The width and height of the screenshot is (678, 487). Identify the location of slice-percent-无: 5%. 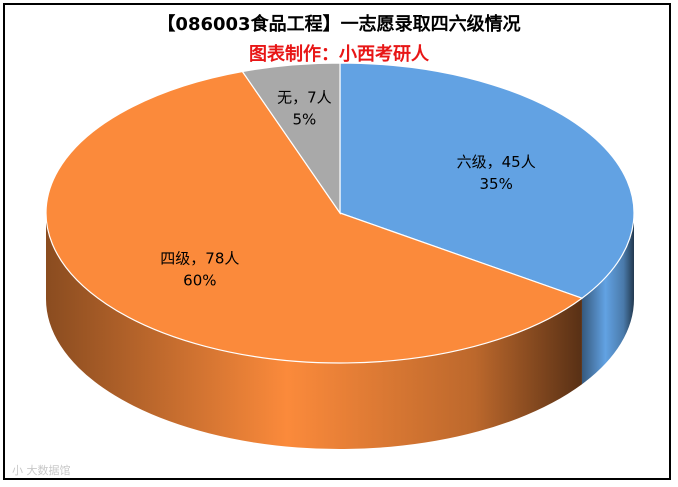
(304, 120).